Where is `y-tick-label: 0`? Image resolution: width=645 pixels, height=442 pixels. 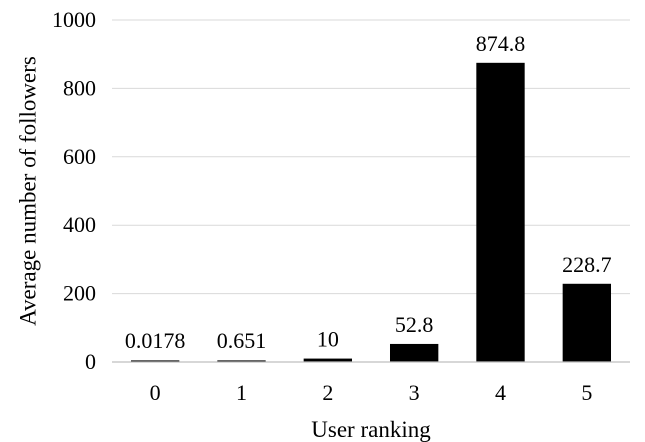 y-tick-label: 0 is located at coordinates (90, 361).